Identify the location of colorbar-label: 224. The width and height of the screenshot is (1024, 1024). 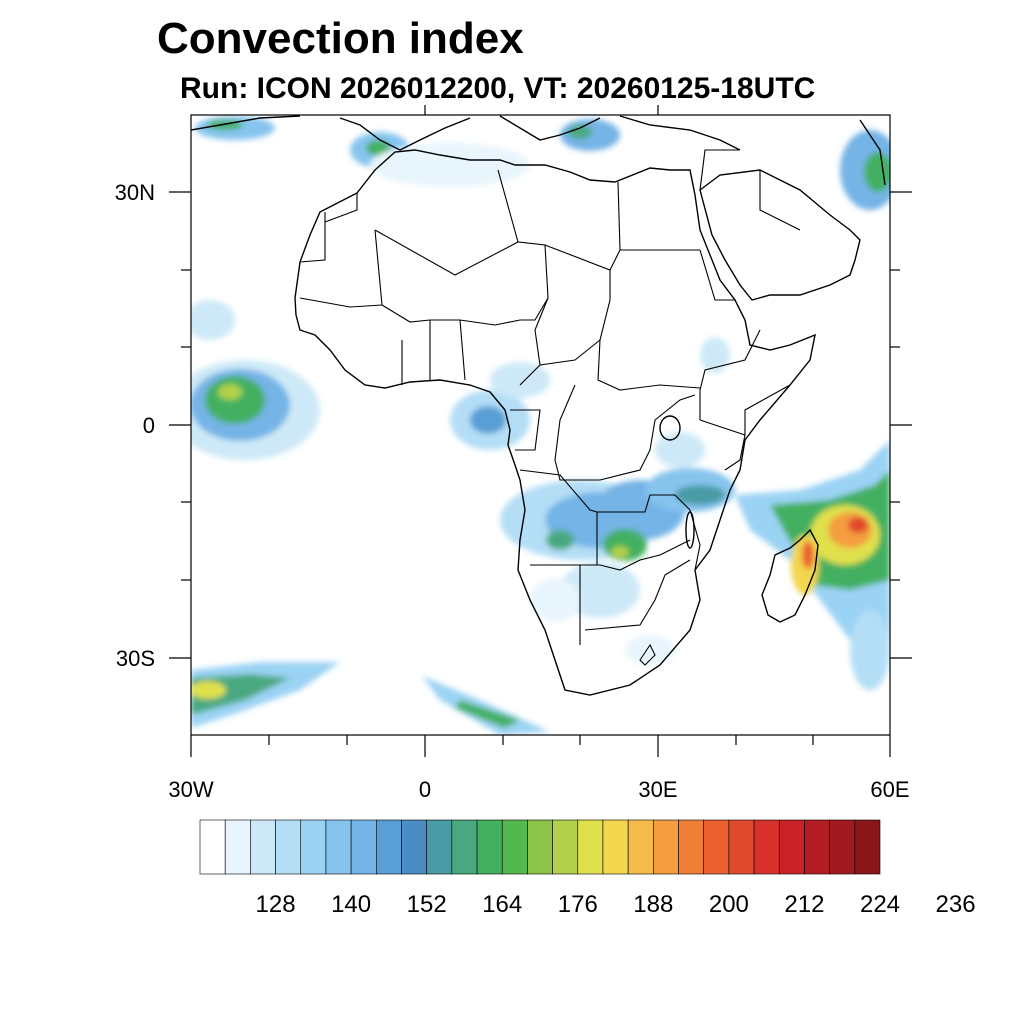
(880, 904).